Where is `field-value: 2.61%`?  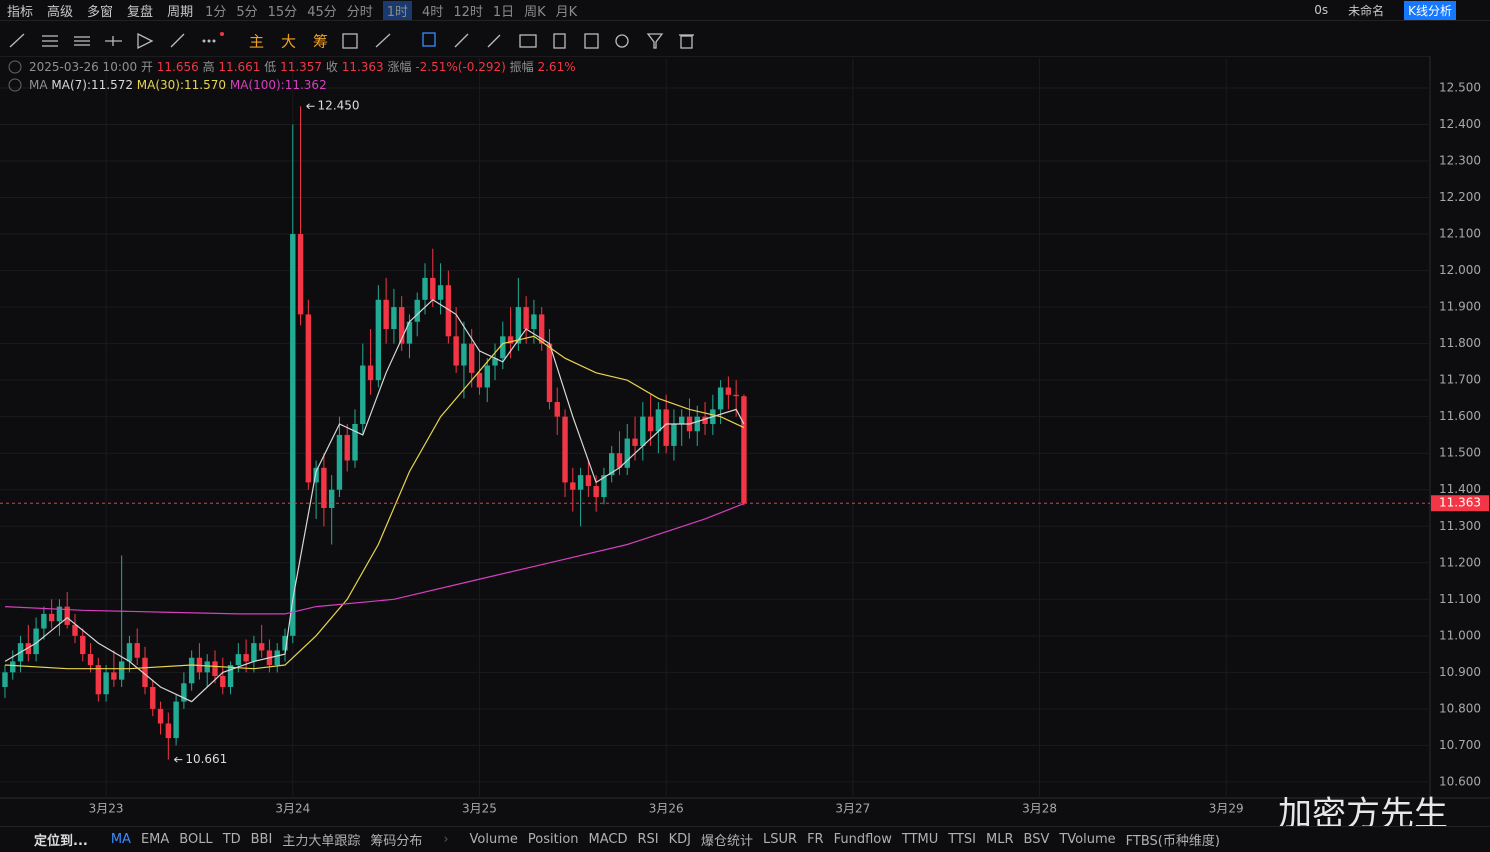 field-value: 2.61% is located at coordinates (556, 67).